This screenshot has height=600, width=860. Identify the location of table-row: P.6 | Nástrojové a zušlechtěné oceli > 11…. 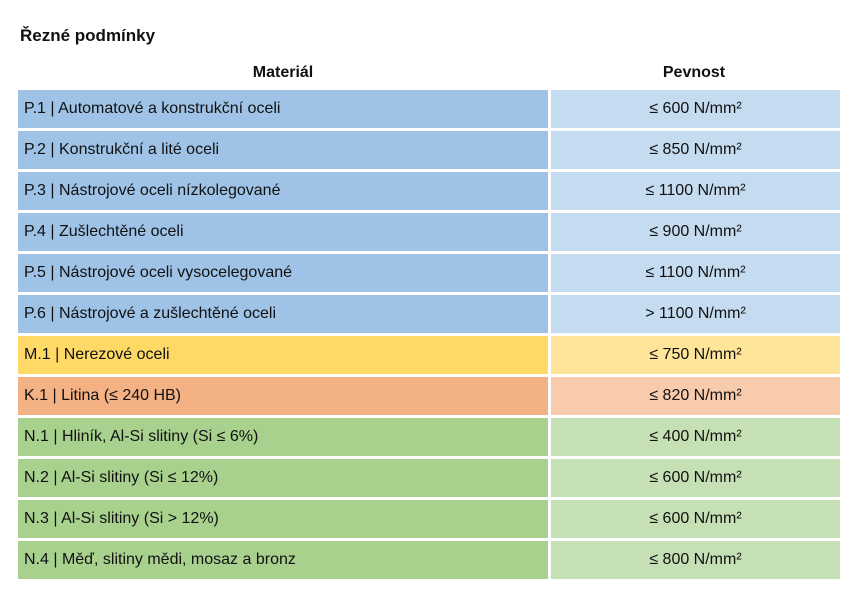
(429, 314).